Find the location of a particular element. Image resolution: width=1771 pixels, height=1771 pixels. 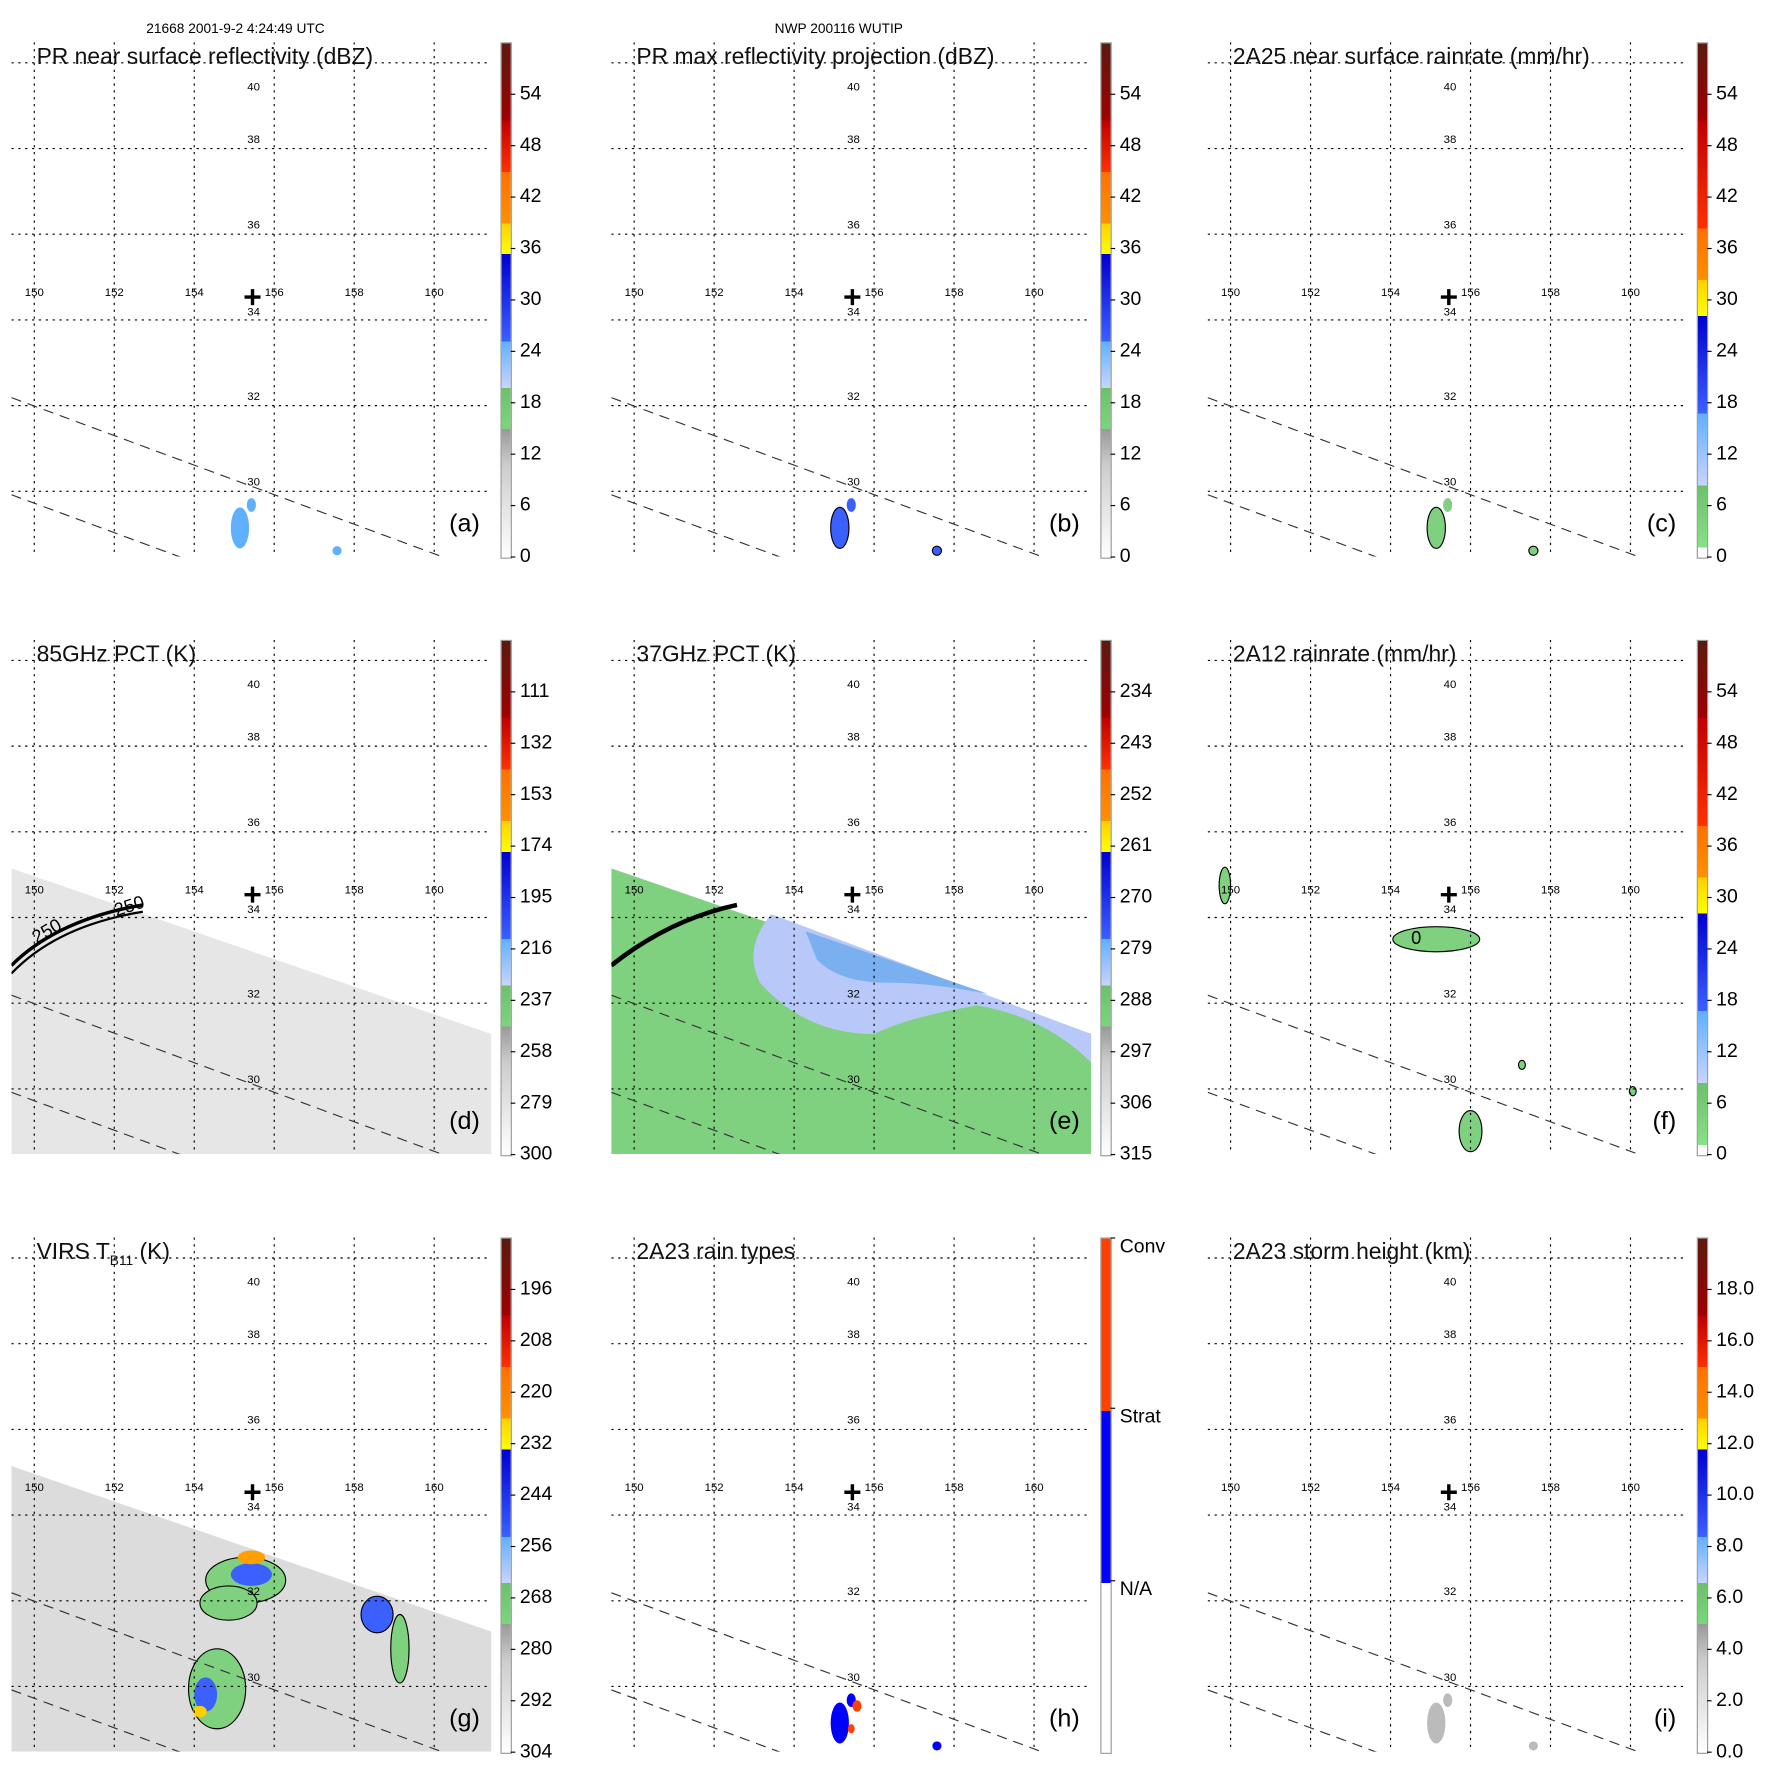

colorbar-tick-label: 292 is located at coordinates (536, 1699).